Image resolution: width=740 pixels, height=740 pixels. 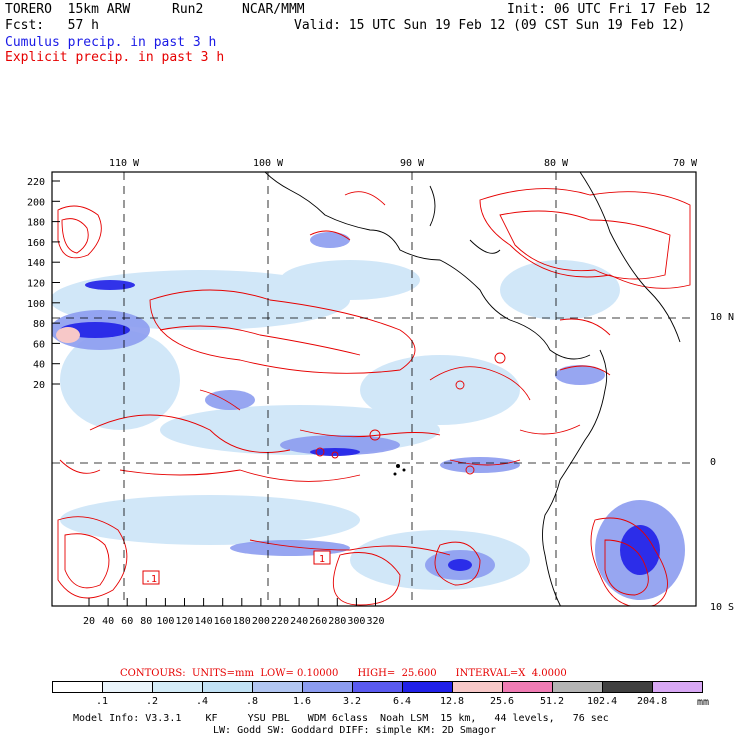 I want to click on y-tick-label: 100, so click(x=36, y=304).